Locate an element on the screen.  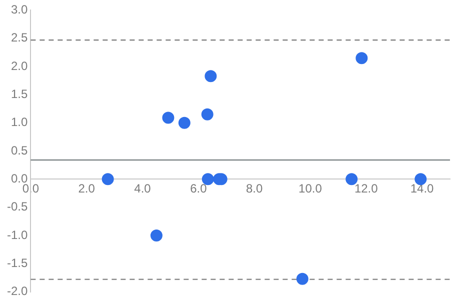
x-tick-label: 4.0 is located at coordinates (143, 189).